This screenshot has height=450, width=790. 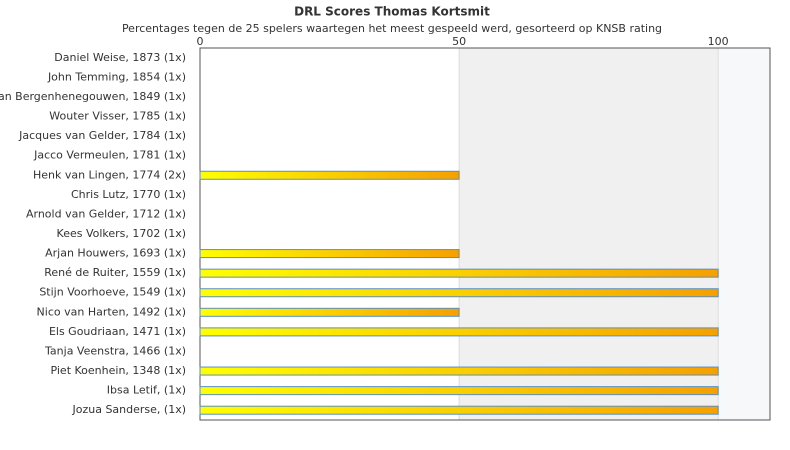 What do you see at coordinates (200, 41) in the screenshot?
I see `x-tick-label: 0` at bounding box center [200, 41].